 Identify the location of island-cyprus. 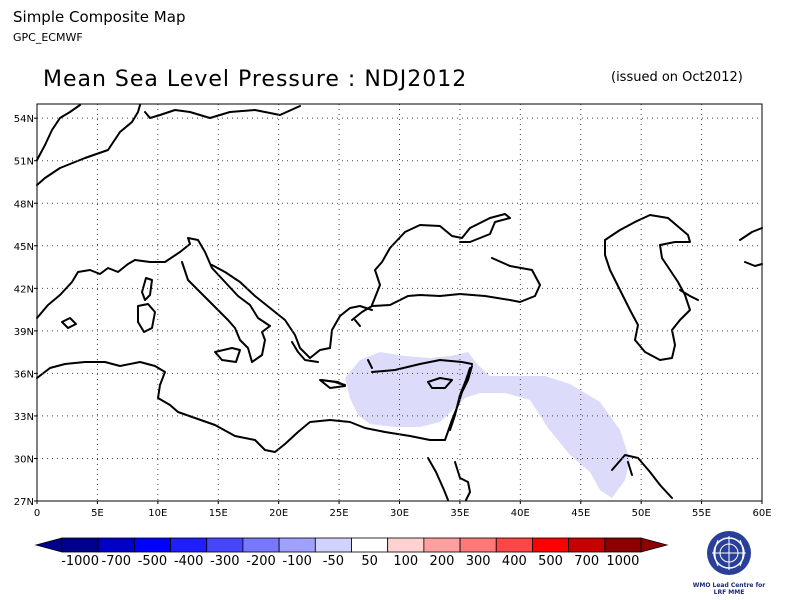
(440, 383).